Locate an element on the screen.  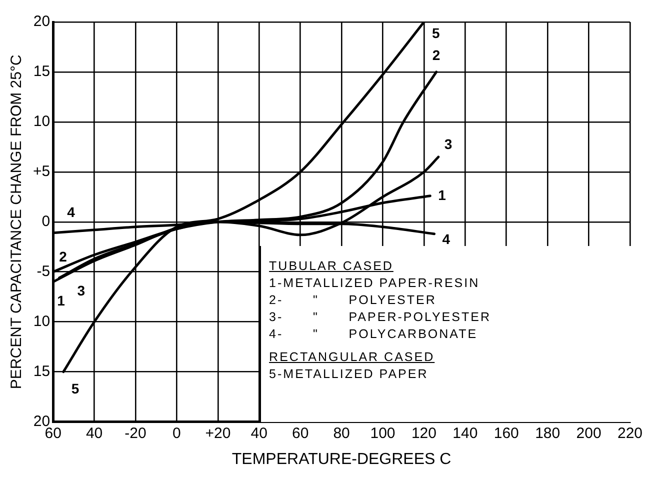
x-tick-label: 140 is located at coordinates (465, 433).